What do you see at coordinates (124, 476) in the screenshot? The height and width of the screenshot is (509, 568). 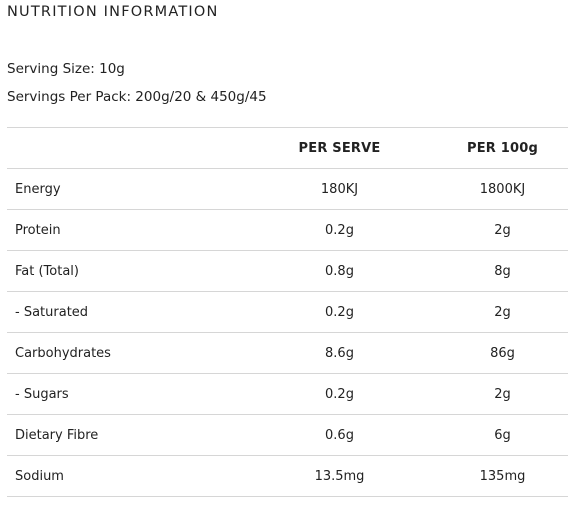 I see `nutrient-name: Sodium` at bounding box center [124, 476].